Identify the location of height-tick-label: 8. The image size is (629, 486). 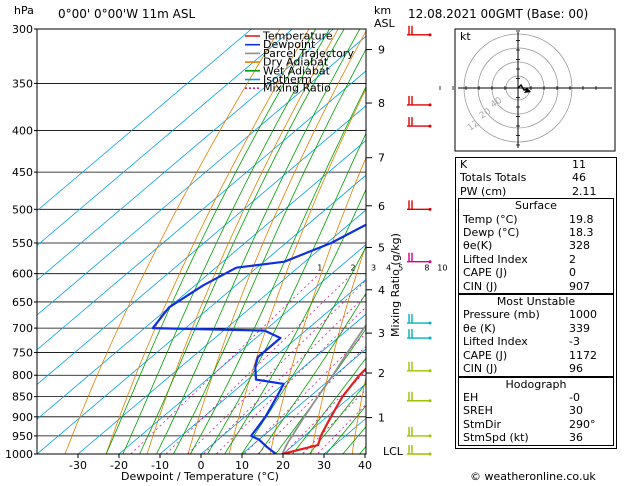
(381, 103).